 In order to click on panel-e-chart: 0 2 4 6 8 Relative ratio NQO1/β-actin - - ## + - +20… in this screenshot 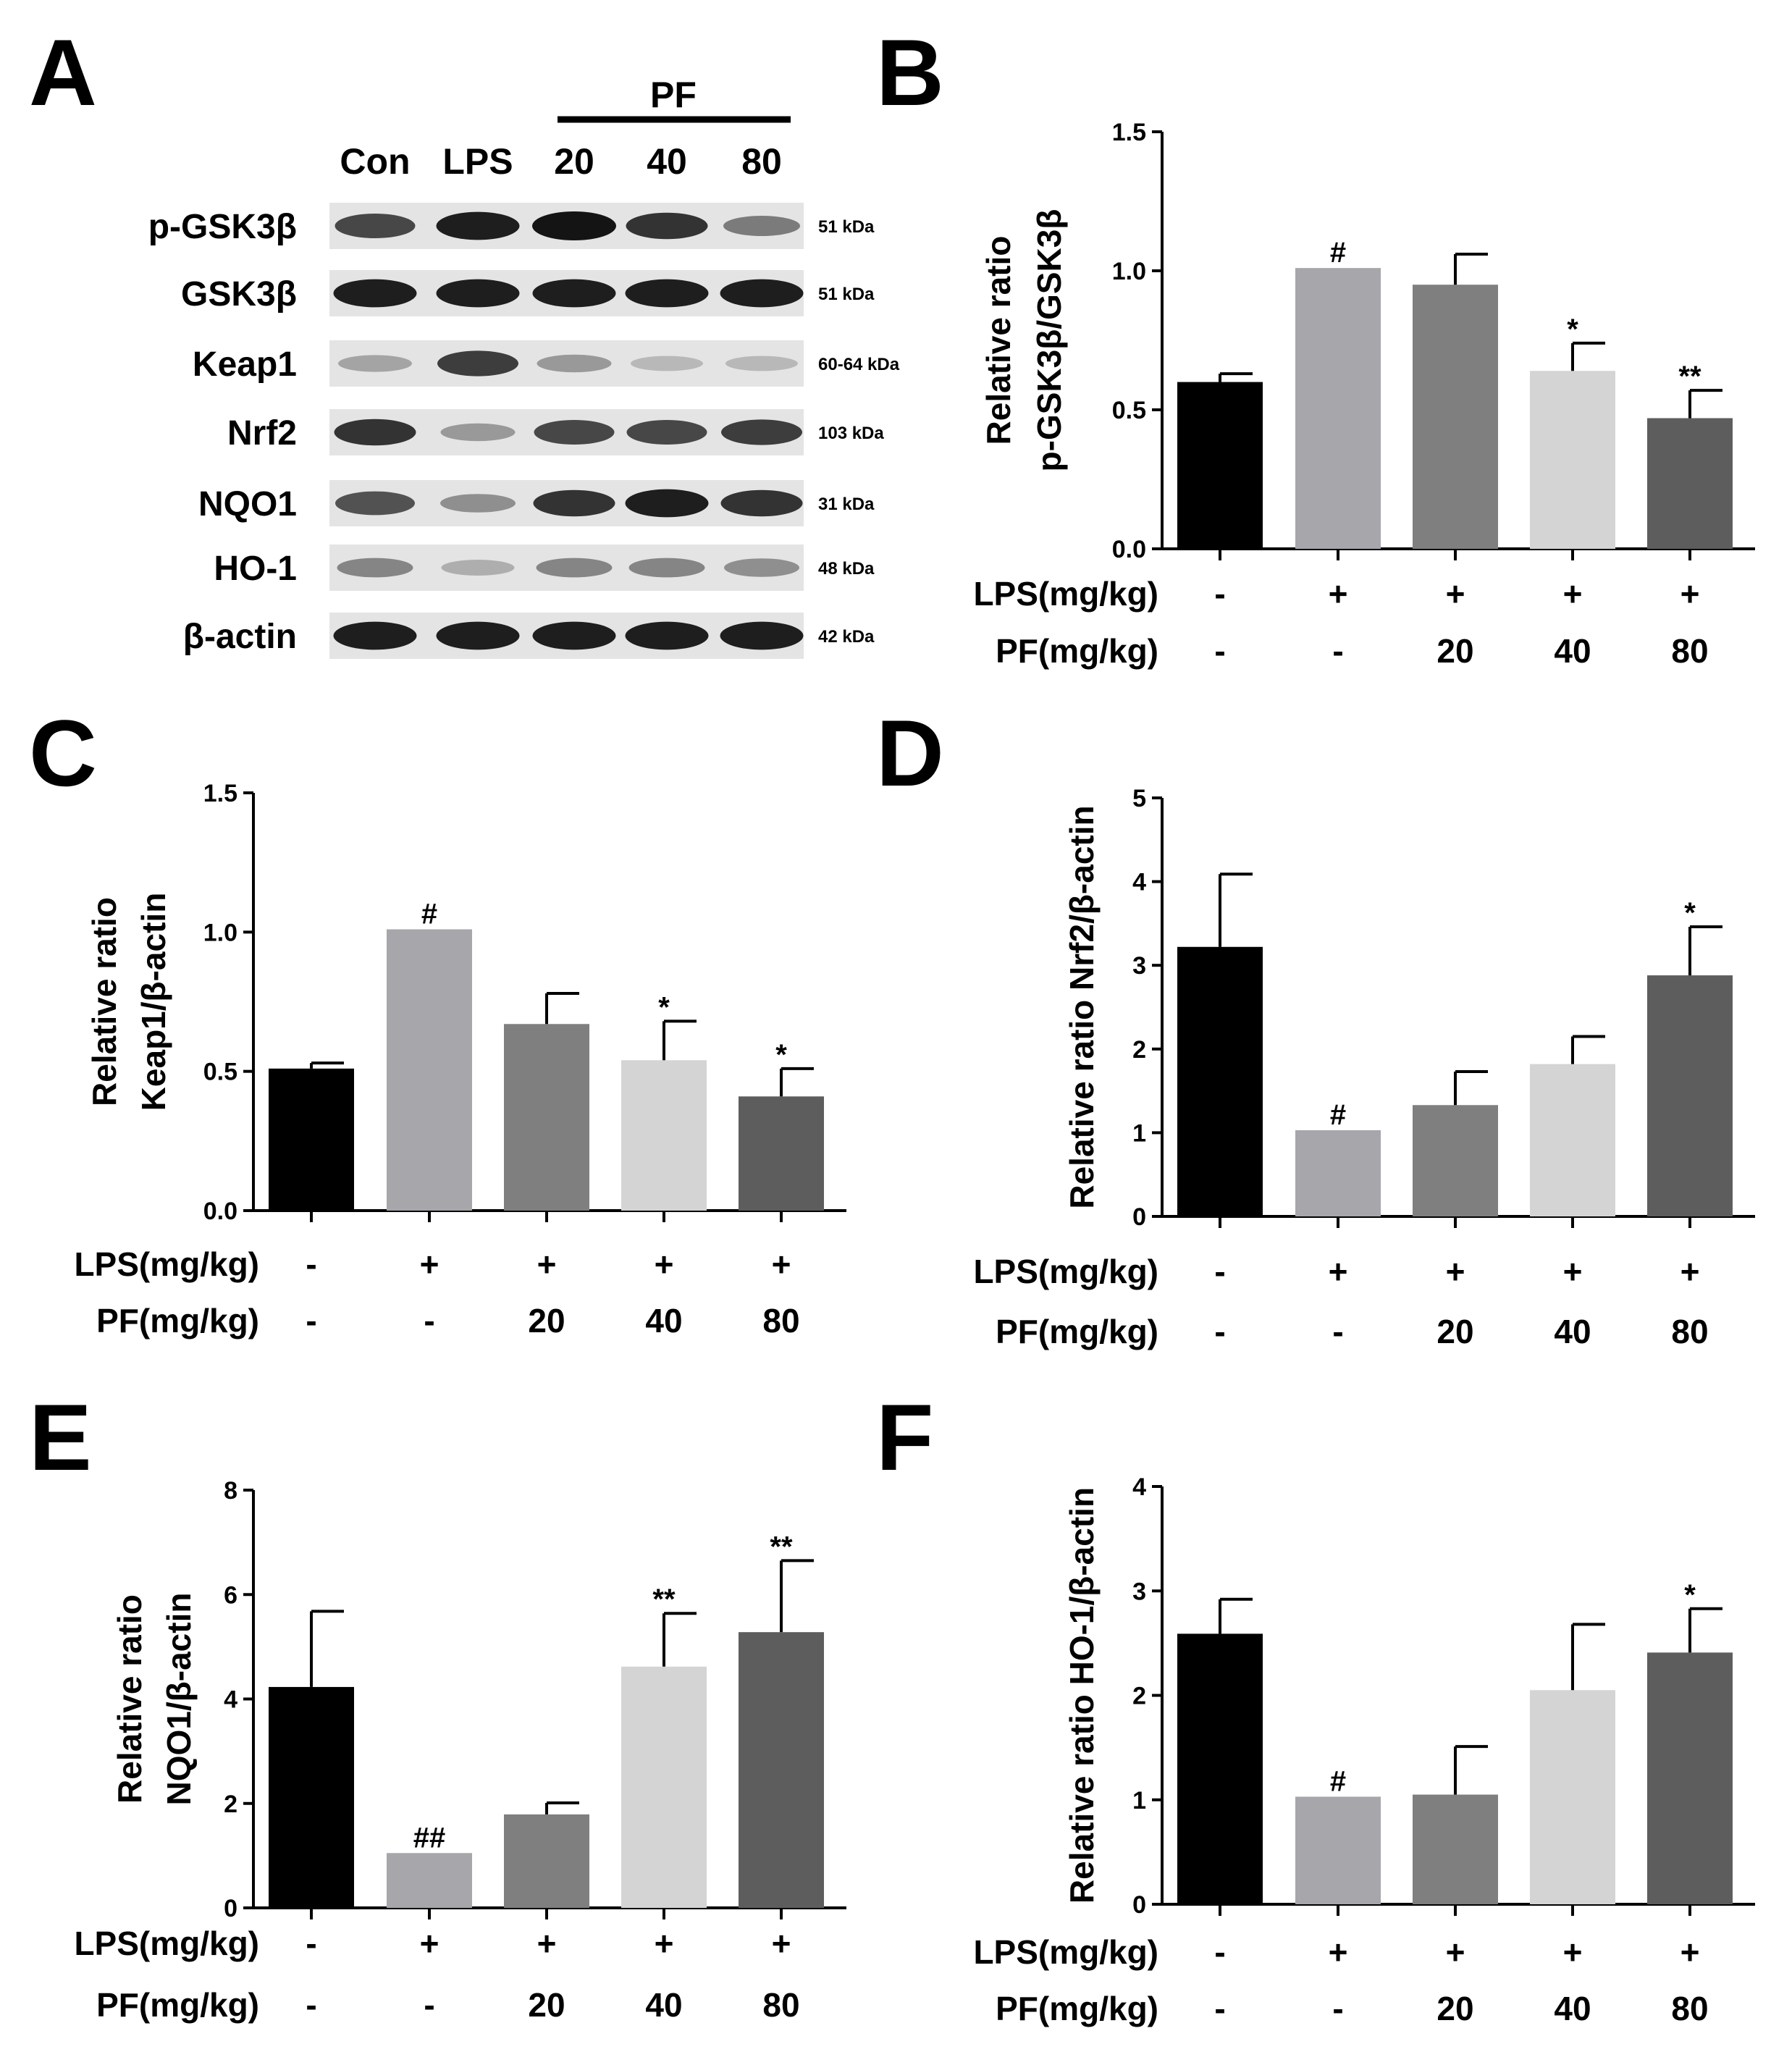, I will do `click(460, 1750)`.